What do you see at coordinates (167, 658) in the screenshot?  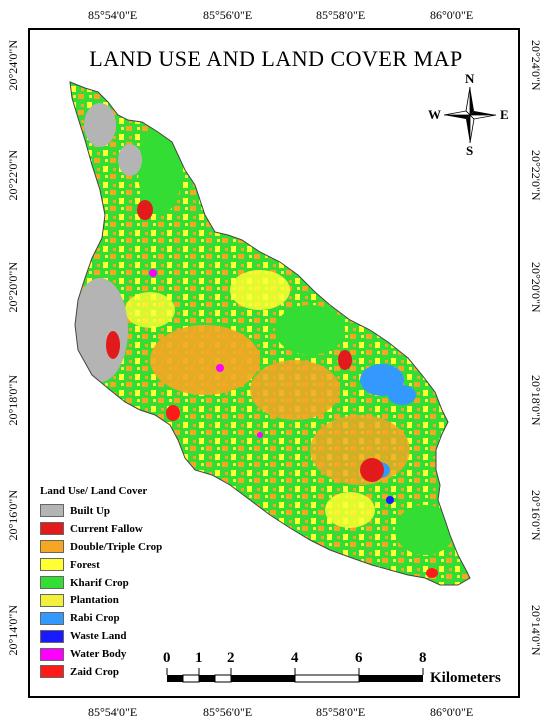 I see `scale-label-0: 0` at bounding box center [167, 658].